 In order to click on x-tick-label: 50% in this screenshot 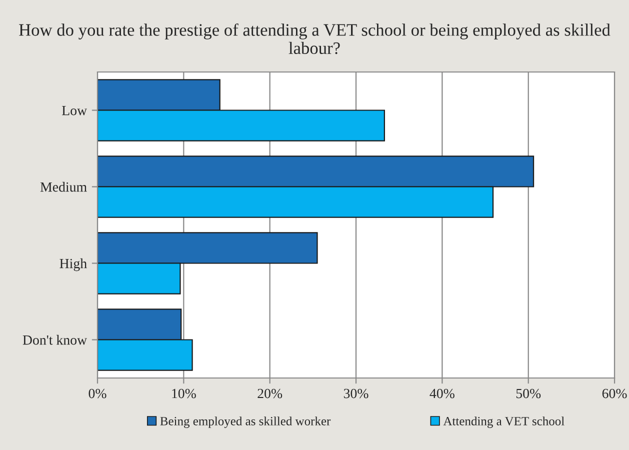, I will do `click(528, 393)`.